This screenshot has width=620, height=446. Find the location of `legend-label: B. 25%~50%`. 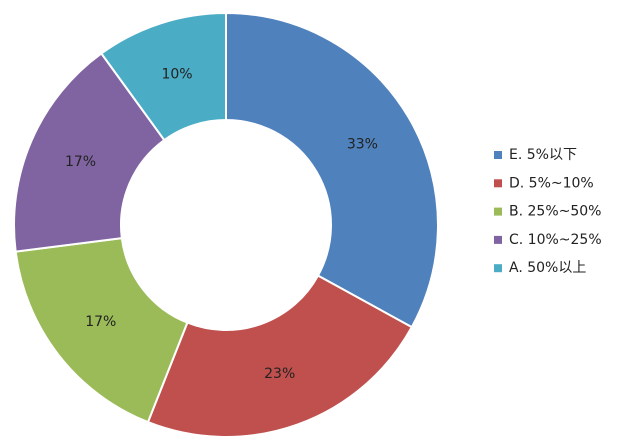

legend-label: B. 25%~50% is located at coordinates (555, 212).